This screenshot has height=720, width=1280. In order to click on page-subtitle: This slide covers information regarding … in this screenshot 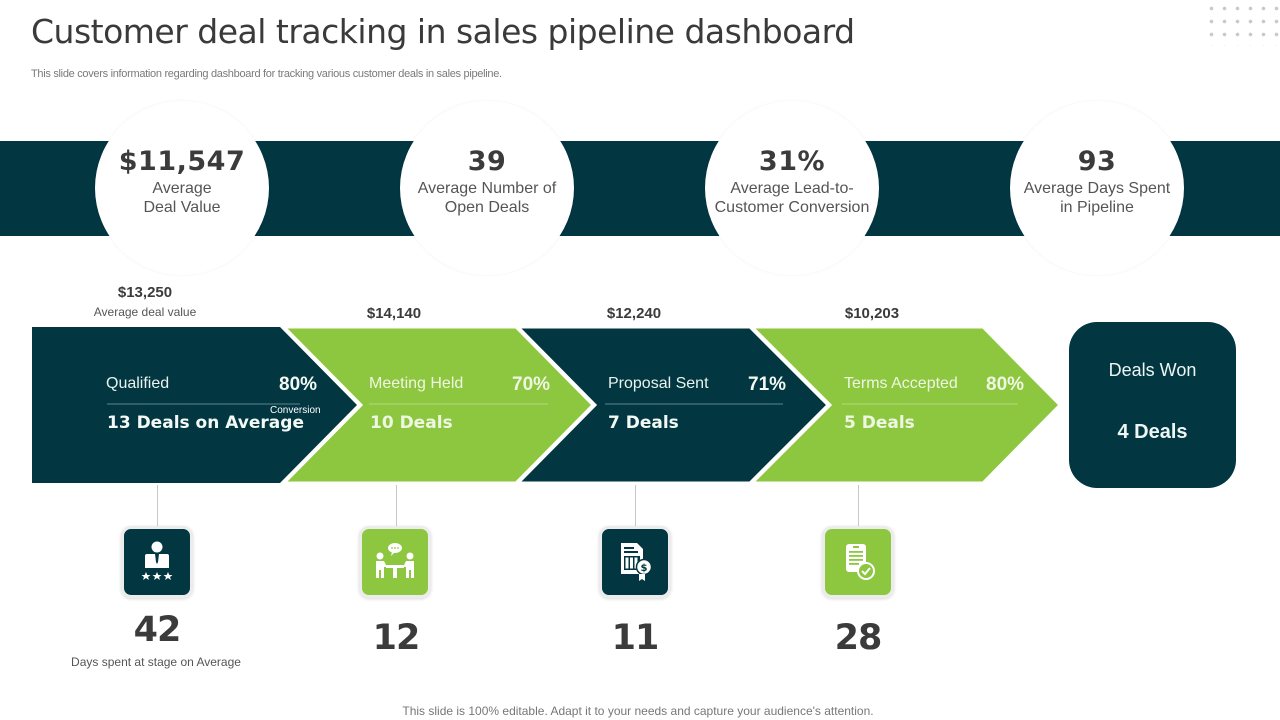, I will do `click(266, 74)`.